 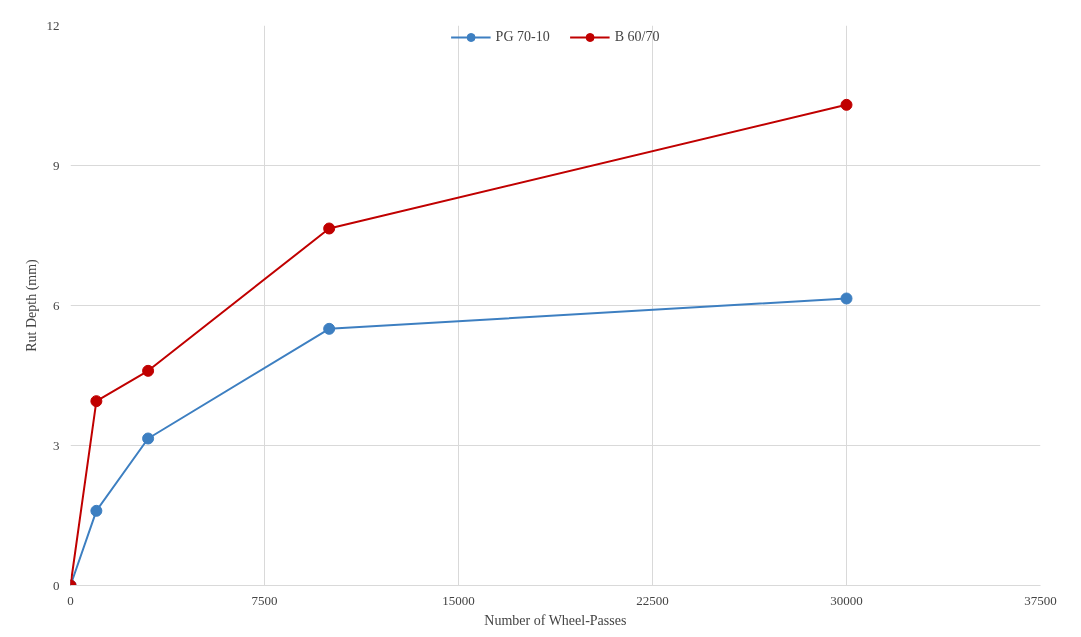 What do you see at coordinates (555, 620) in the screenshot?
I see `x-axis-title: Number of Wheel-Passes` at bounding box center [555, 620].